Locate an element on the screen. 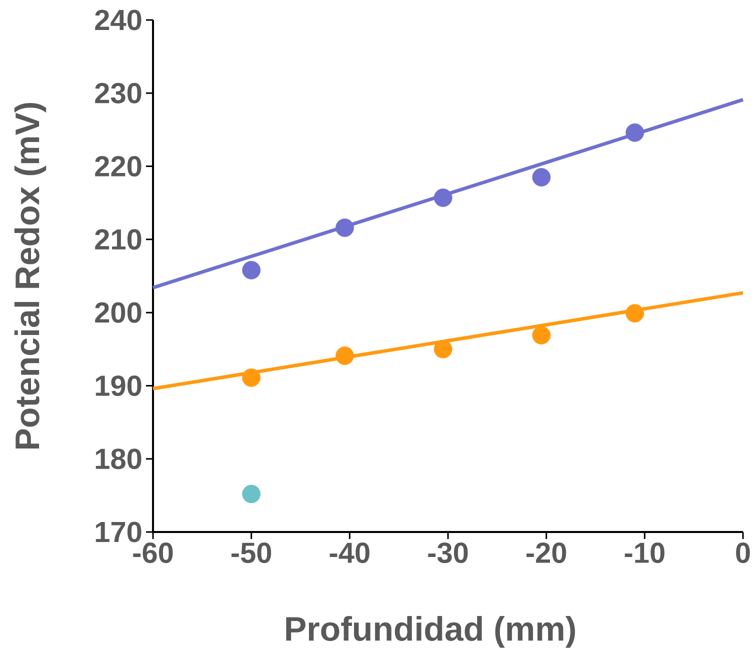 The height and width of the screenshot is (656, 755). x-tick-label: -10 is located at coordinates (644, 553).